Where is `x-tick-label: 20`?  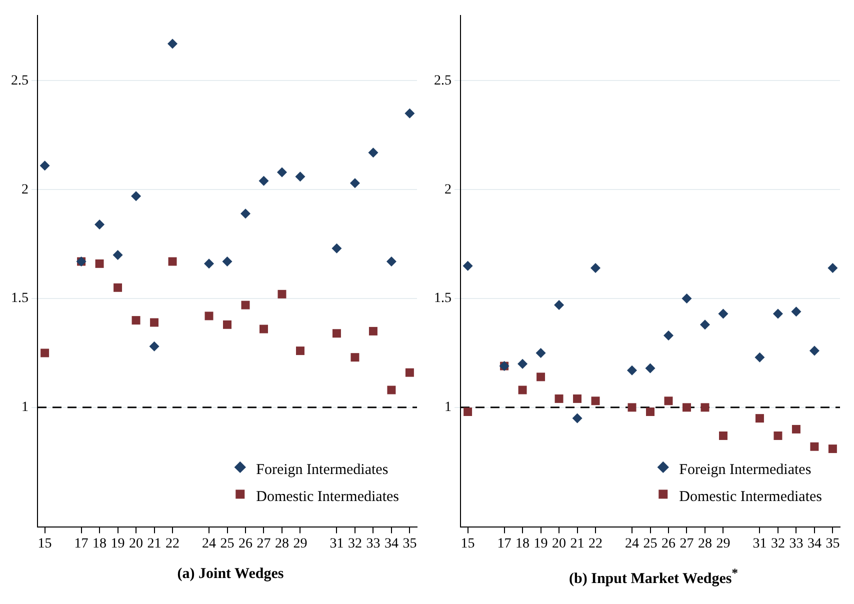 x-tick-label: 20 is located at coordinates (559, 544).